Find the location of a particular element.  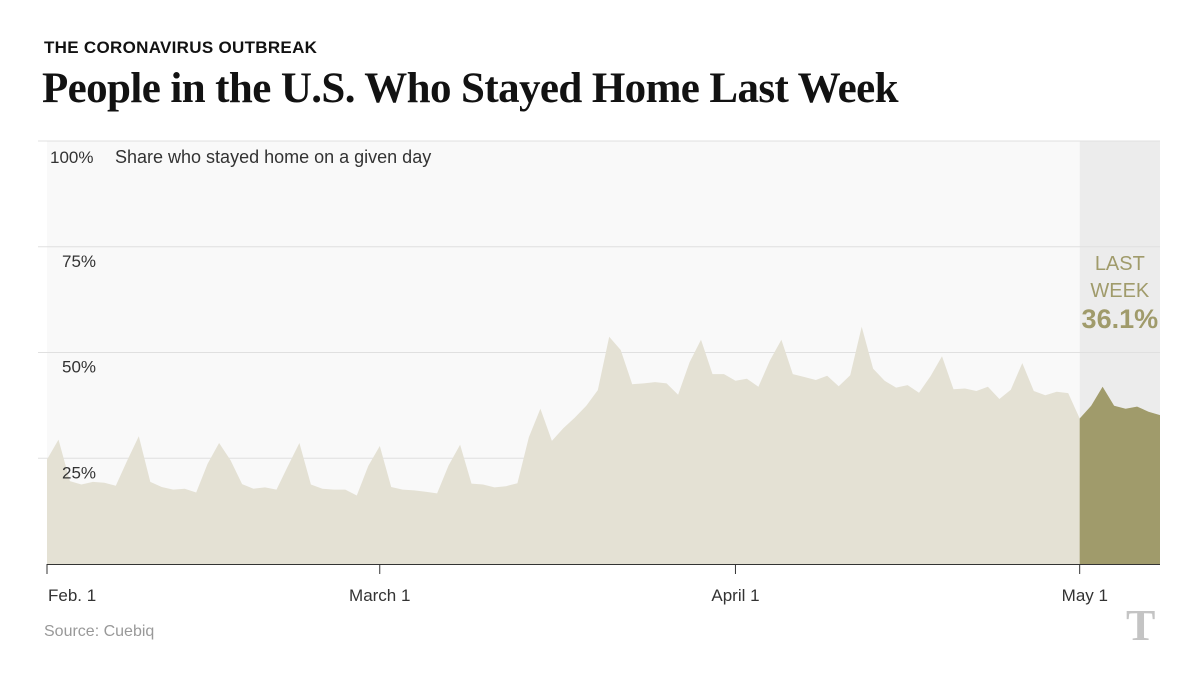

y-axis-label: Share who stayed home on a given day is located at coordinates (273, 157).